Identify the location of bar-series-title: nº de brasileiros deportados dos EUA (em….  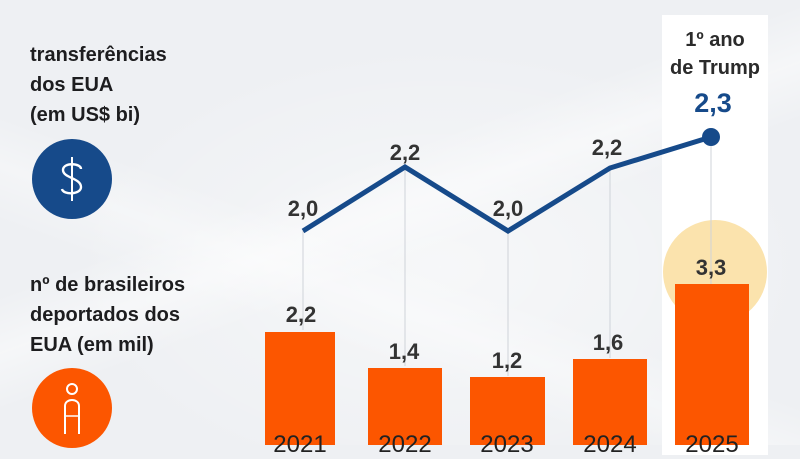
(107, 315).